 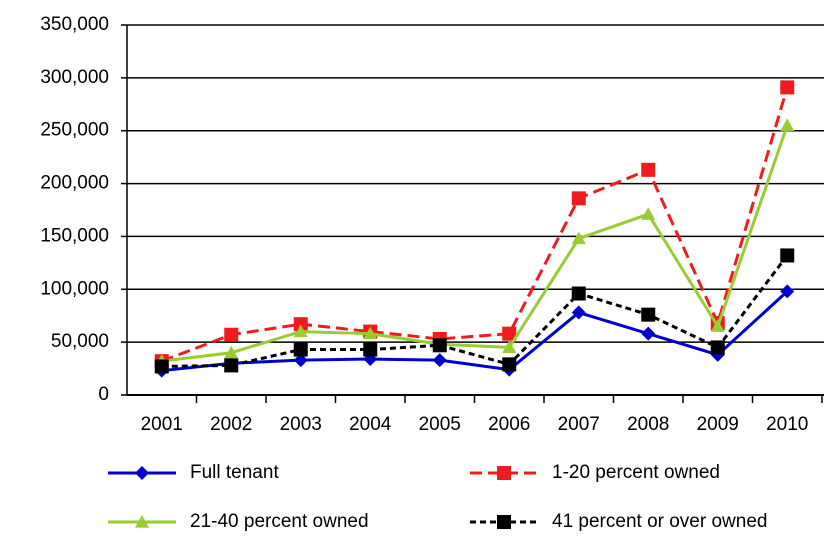 I want to click on y-tick-label: 50,000, so click(x=80, y=341).